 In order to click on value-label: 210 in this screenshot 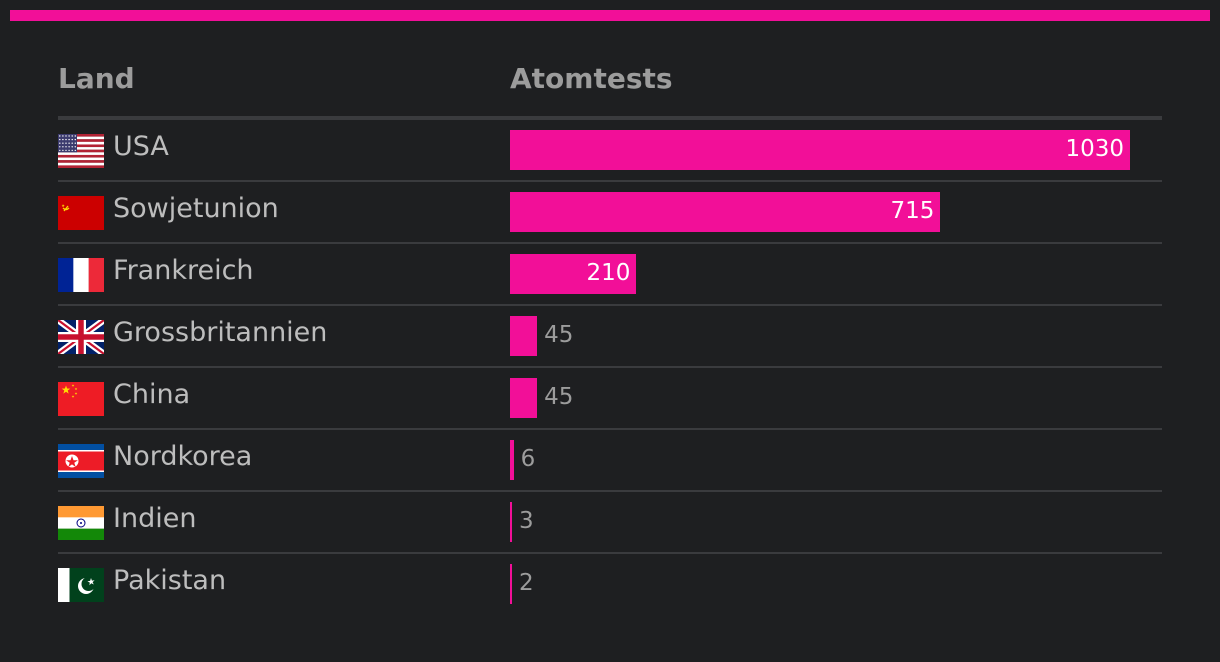, I will do `click(608, 273)`.